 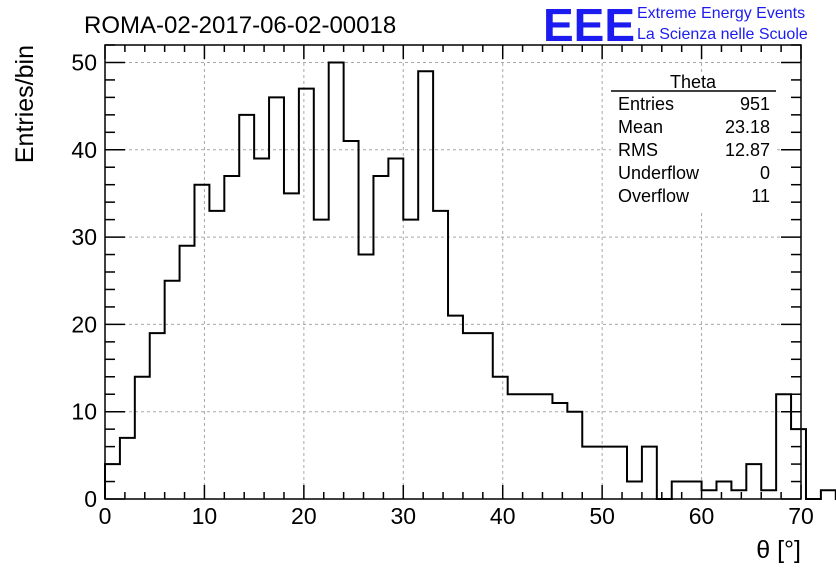 I want to click on x-tick-label: 0, so click(x=105, y=516).